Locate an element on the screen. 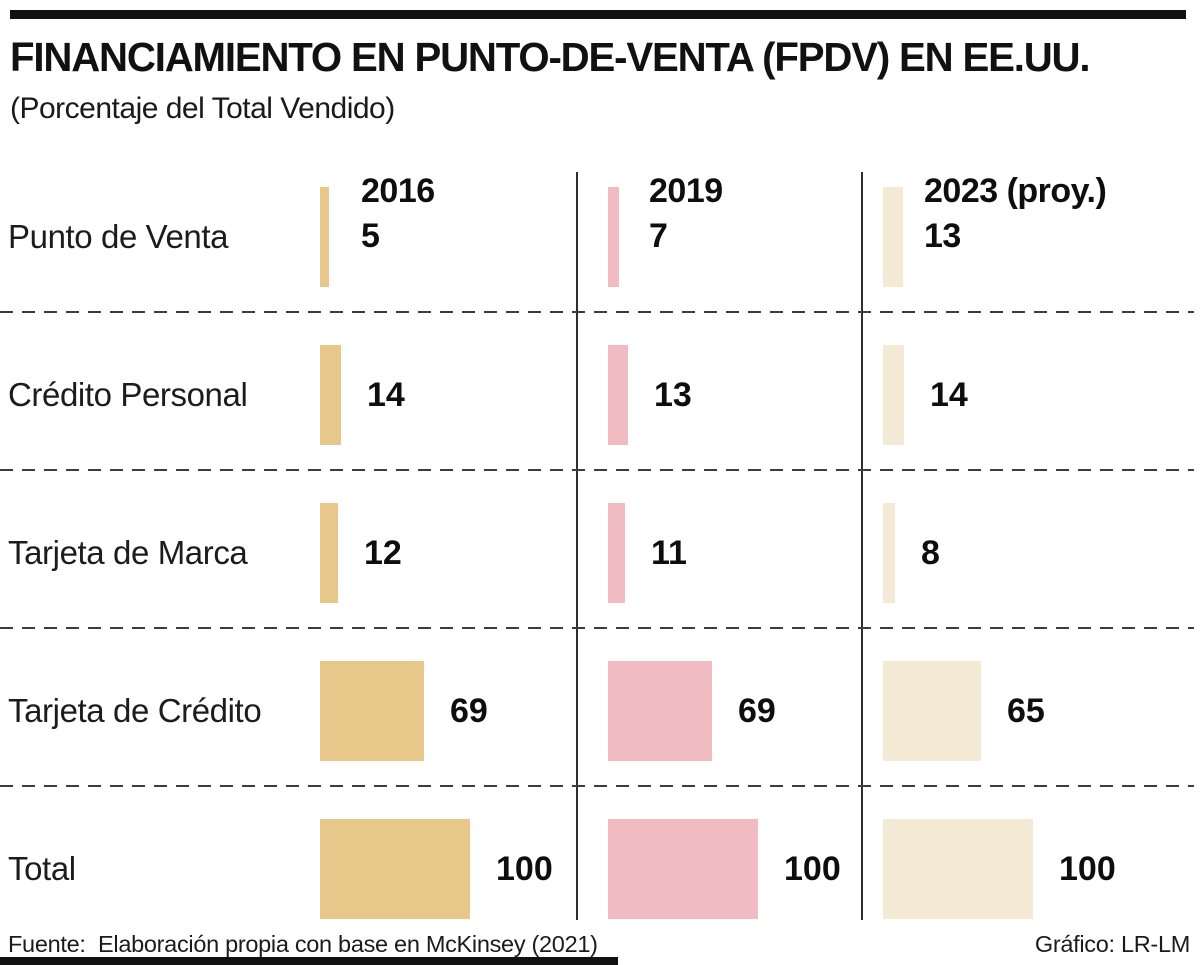 The width and height of the screenshot is (1200, 965). bar-2023-row2 is located at coordinates (893, 395).